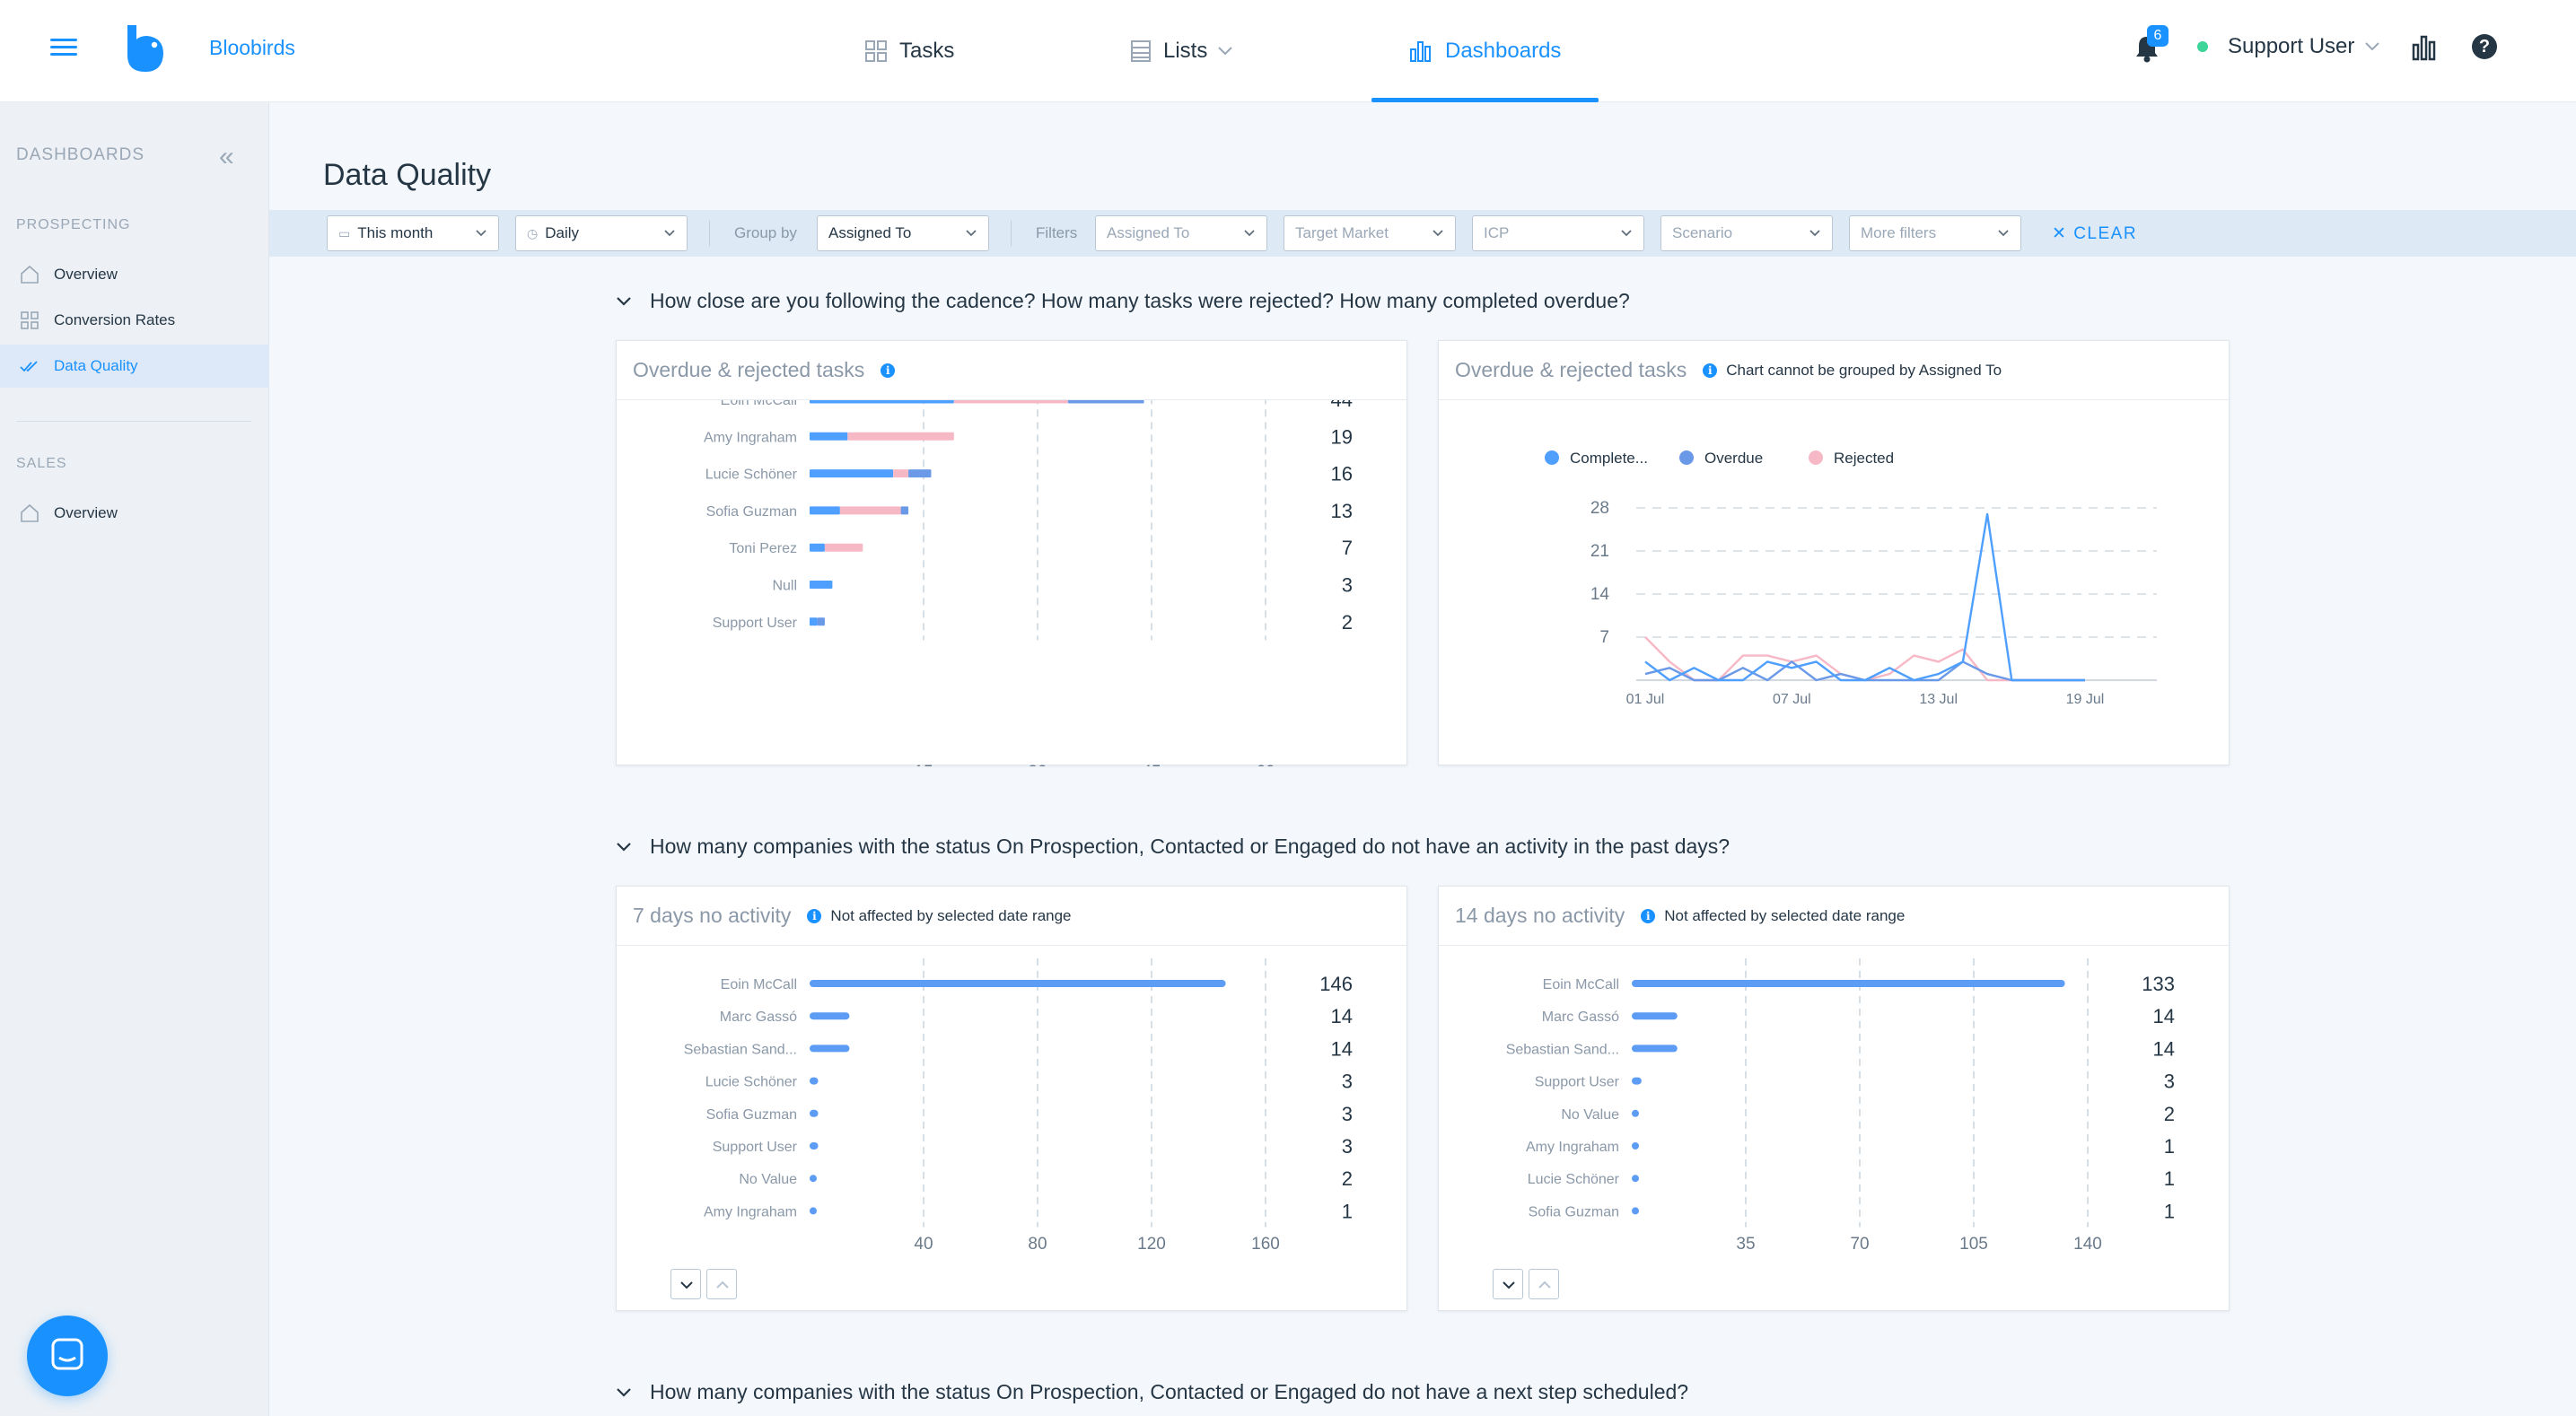  Describe the element at coordinates (133, 421) in the screenshot. I see `sidebar-divider` at that location.